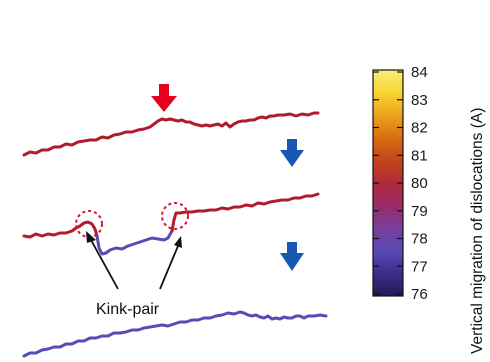 The height and width of the screenshot is (362, 490). Describe the element at coordinates (128, 309) in the screenshot. I see `kink-pair-label: Kink-pair` at that location.